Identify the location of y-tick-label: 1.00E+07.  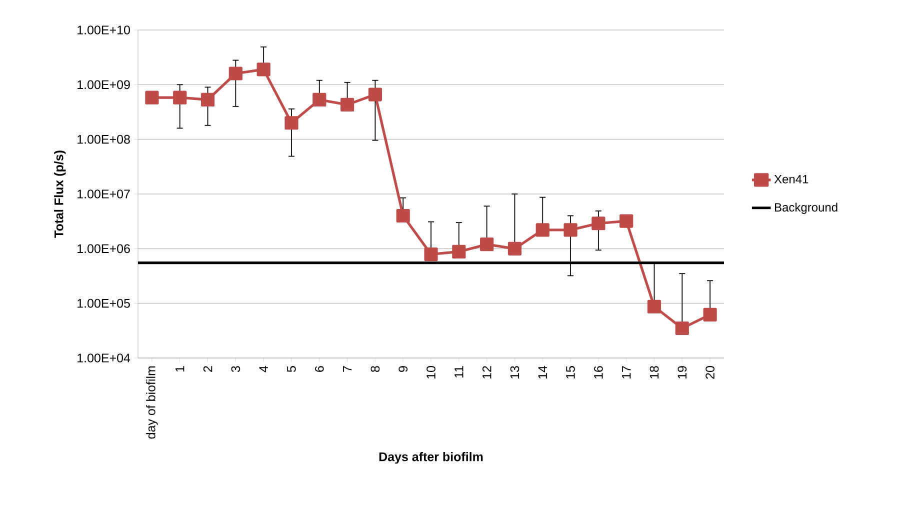
(104, 194).